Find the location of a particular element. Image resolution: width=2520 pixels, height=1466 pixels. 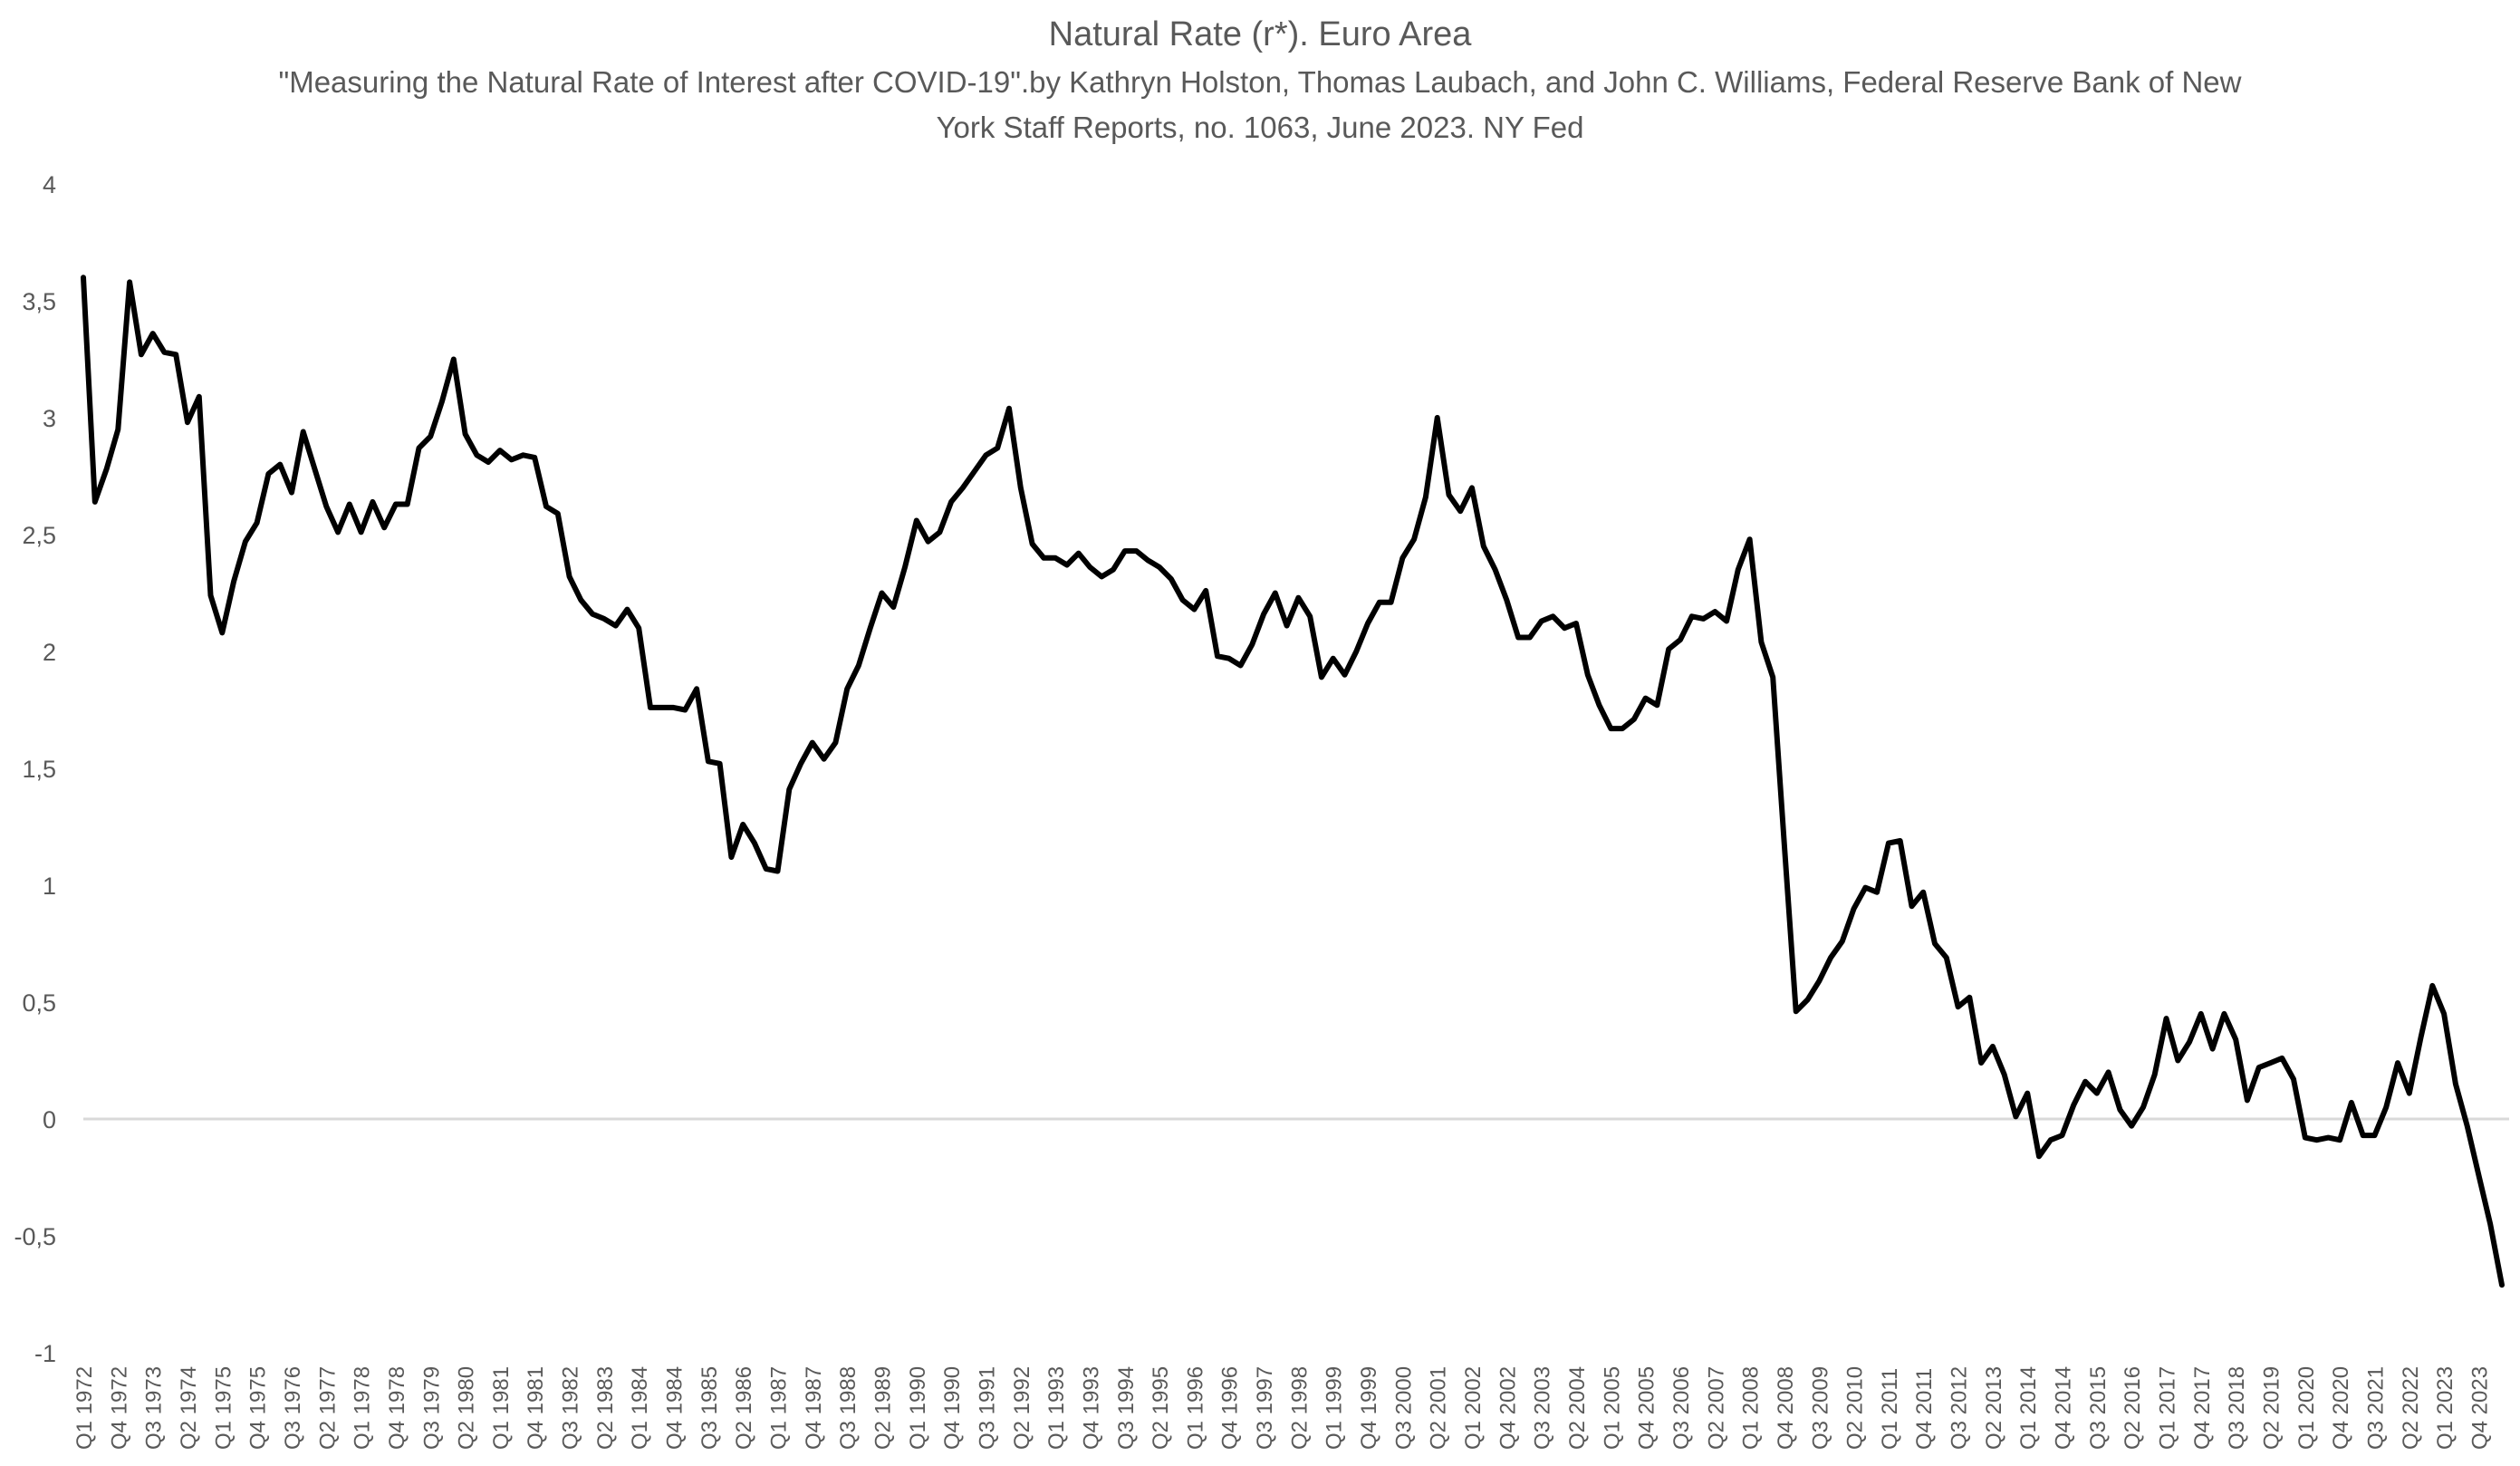

x-tick-label: Q1 1990 is located at coordinates (918, 1408).